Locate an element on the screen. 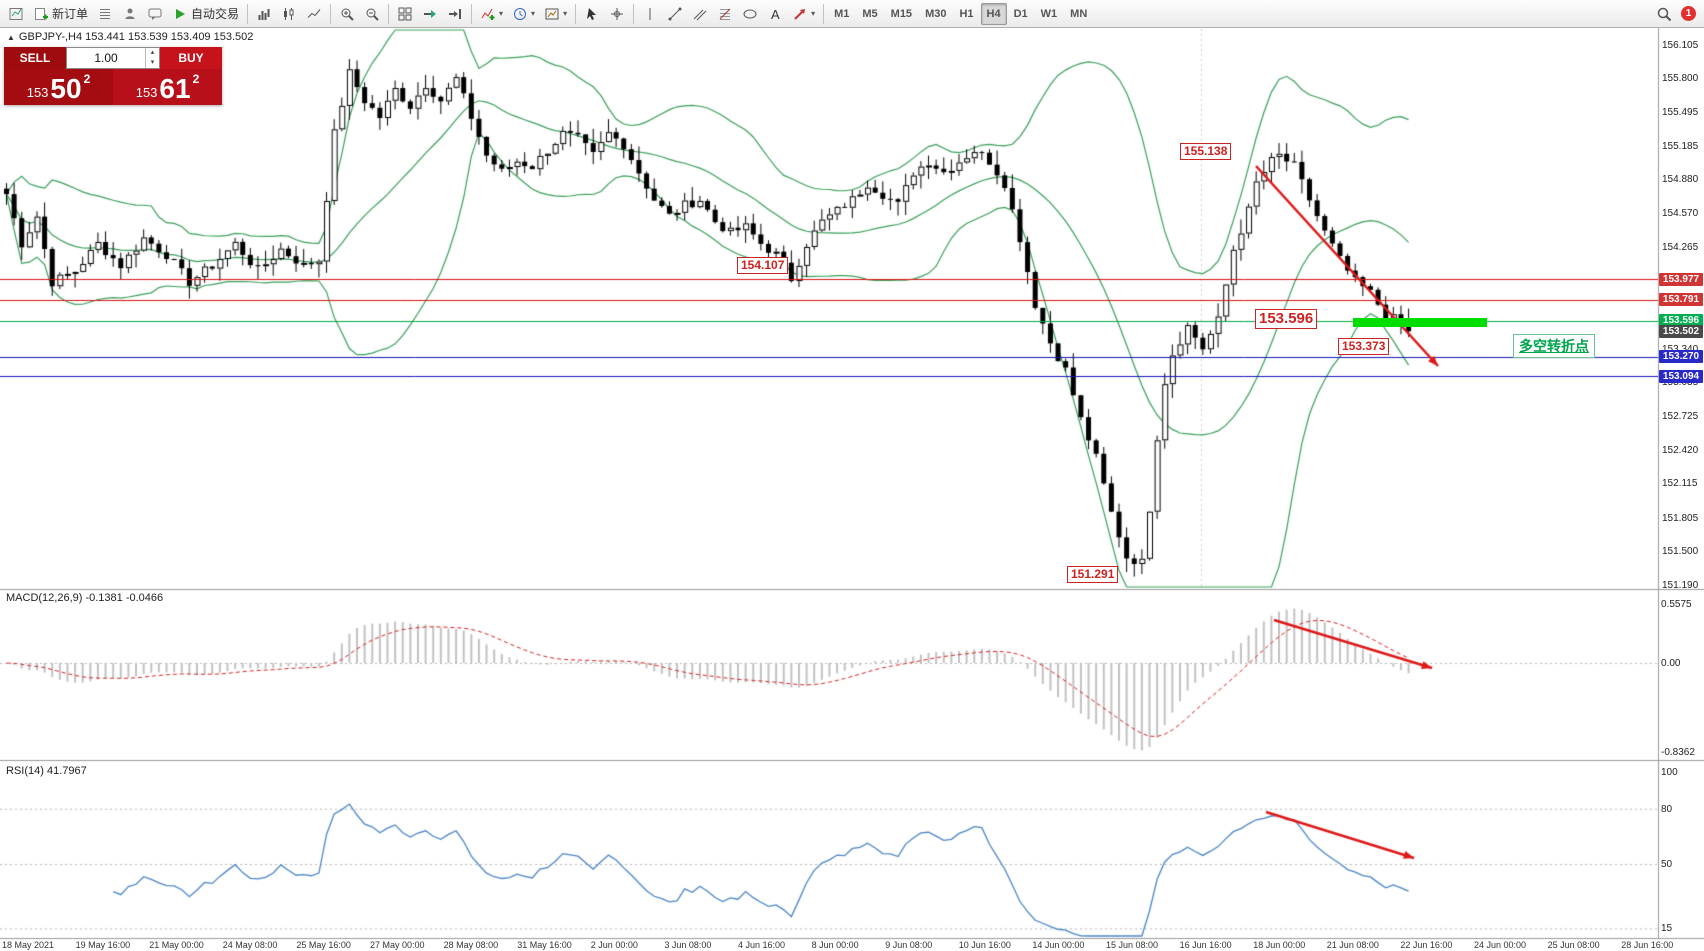 This screenshot has width=1704, height=951. notification-badge: 1 is located at coordinates (1688, 13).